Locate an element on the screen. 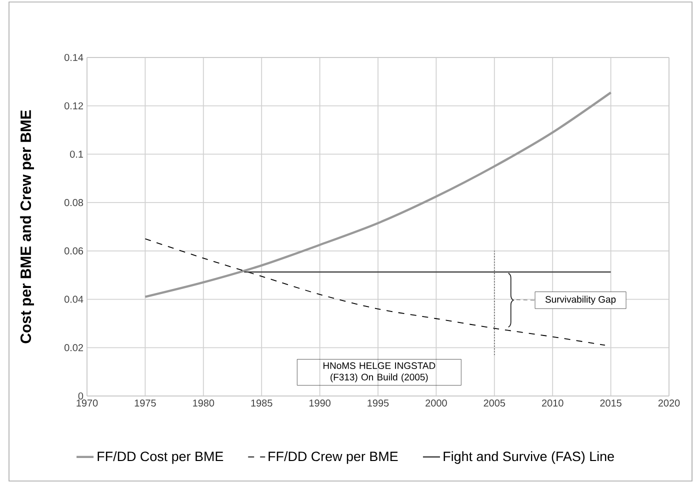 Image resolution: width=693 pixels, height=482 pixels. y-axis-title: Cost per BME and Crew per BME is located at coordinates (27, 227).